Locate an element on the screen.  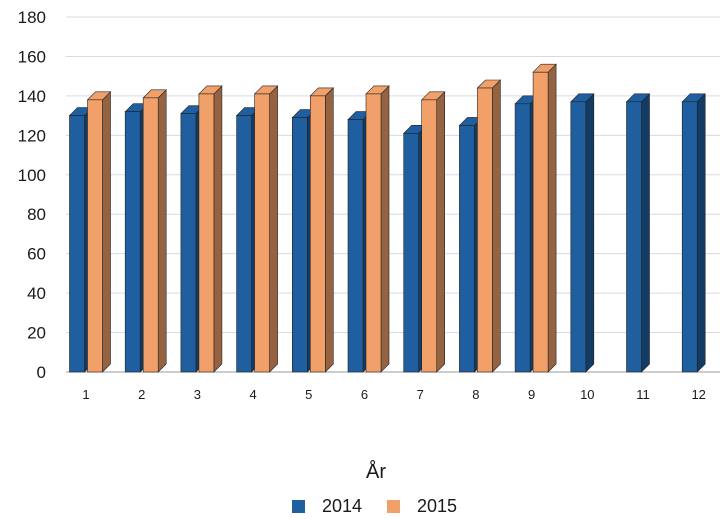
y-tick-label: 40 is located at coordinates (36, 293).